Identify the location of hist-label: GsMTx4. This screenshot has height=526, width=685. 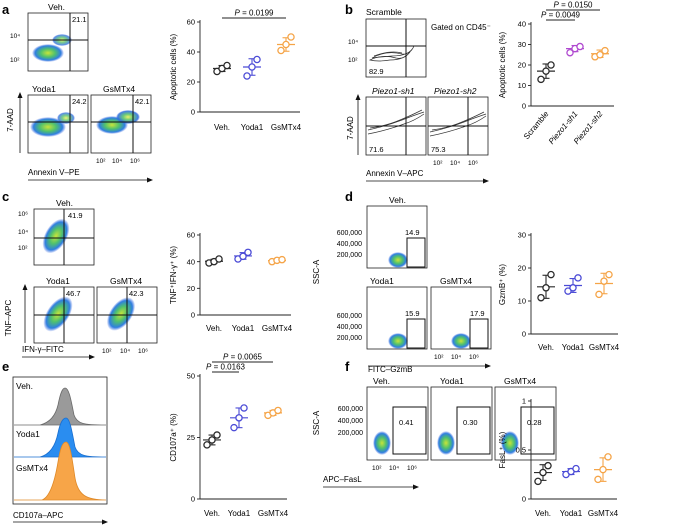
(32, 468).